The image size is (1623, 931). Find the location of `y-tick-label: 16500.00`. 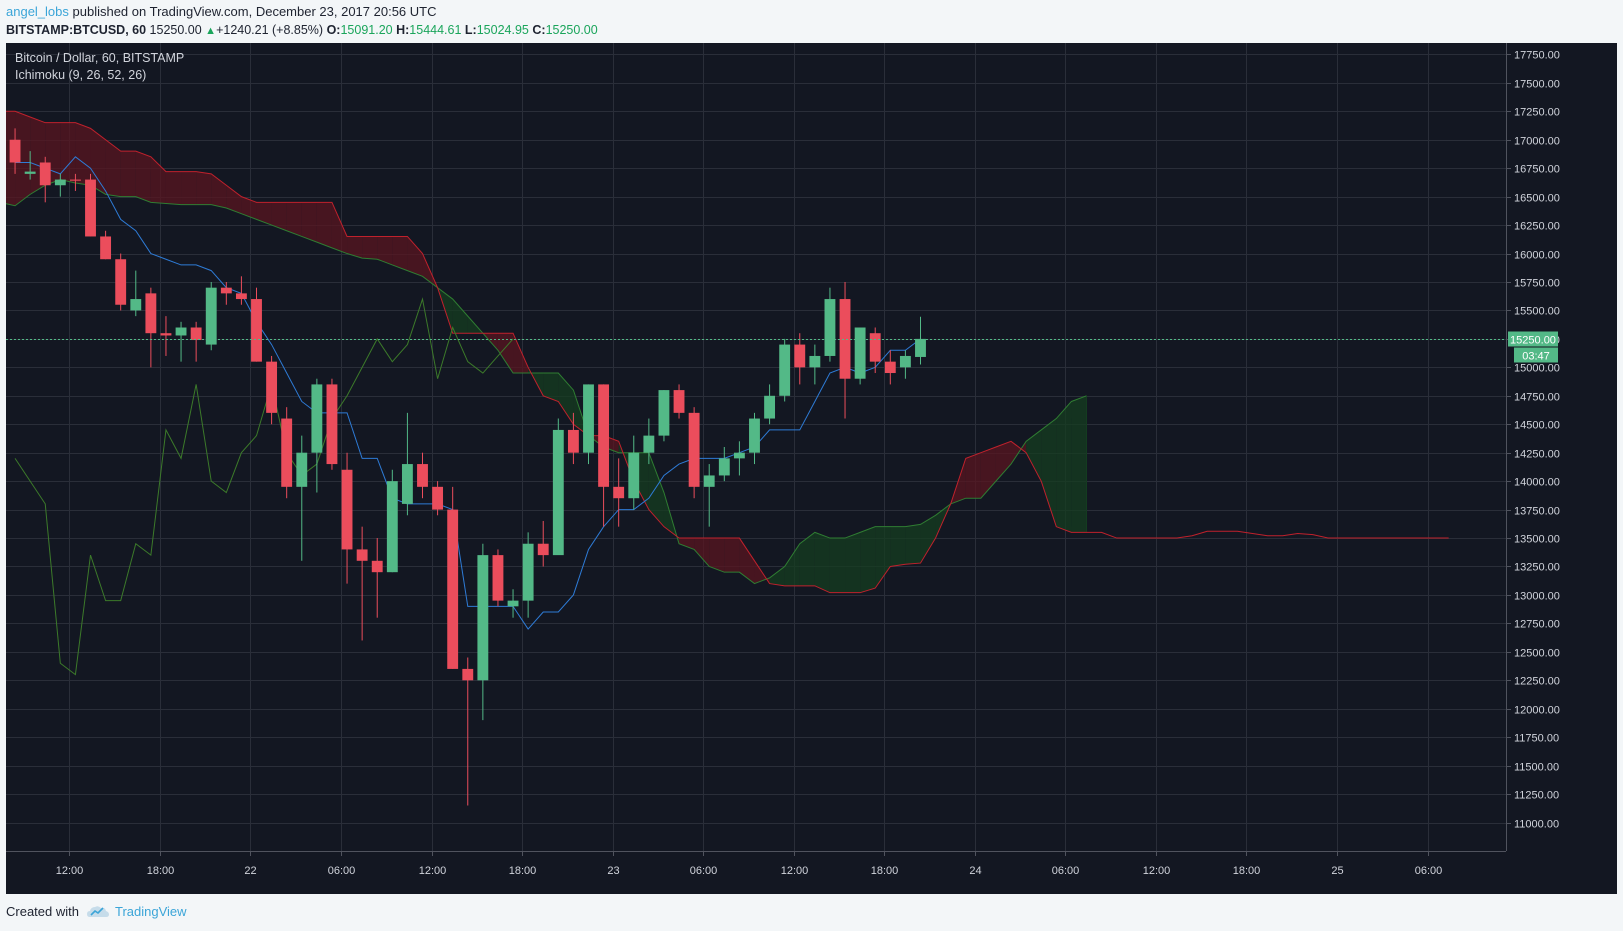

y-tick-label: 16500.00 is located at coordinates (1537, 199).